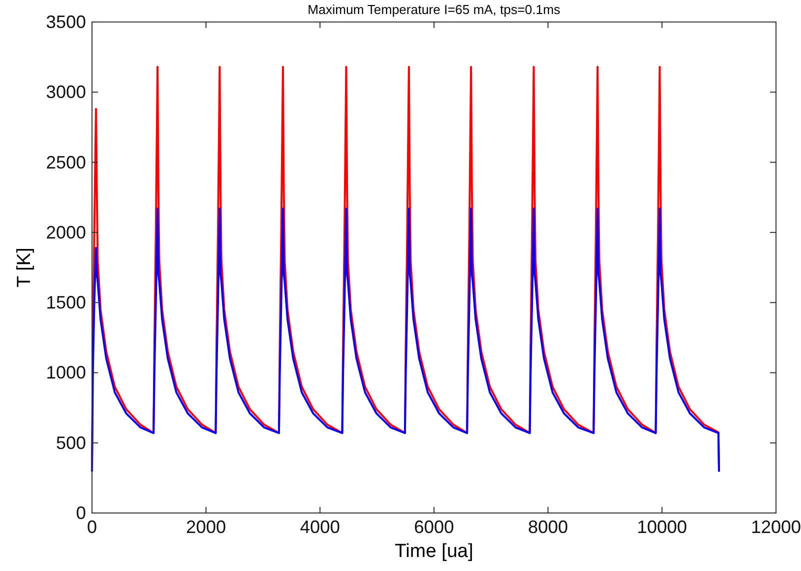 Image resolution: width=801 pixels, height=571 pixels. I want to click on y-tick-label: 3500, so click(66, 22).